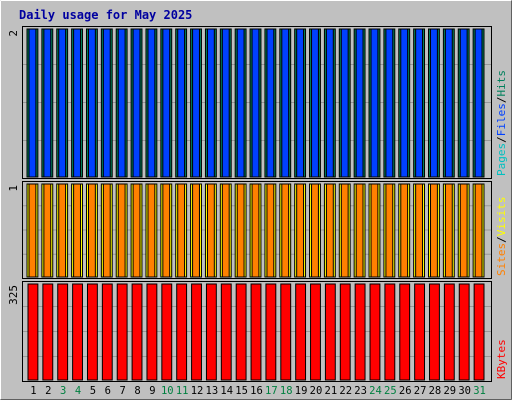  I want to click on legend-entry-hits: Hits, so click(501, 83).